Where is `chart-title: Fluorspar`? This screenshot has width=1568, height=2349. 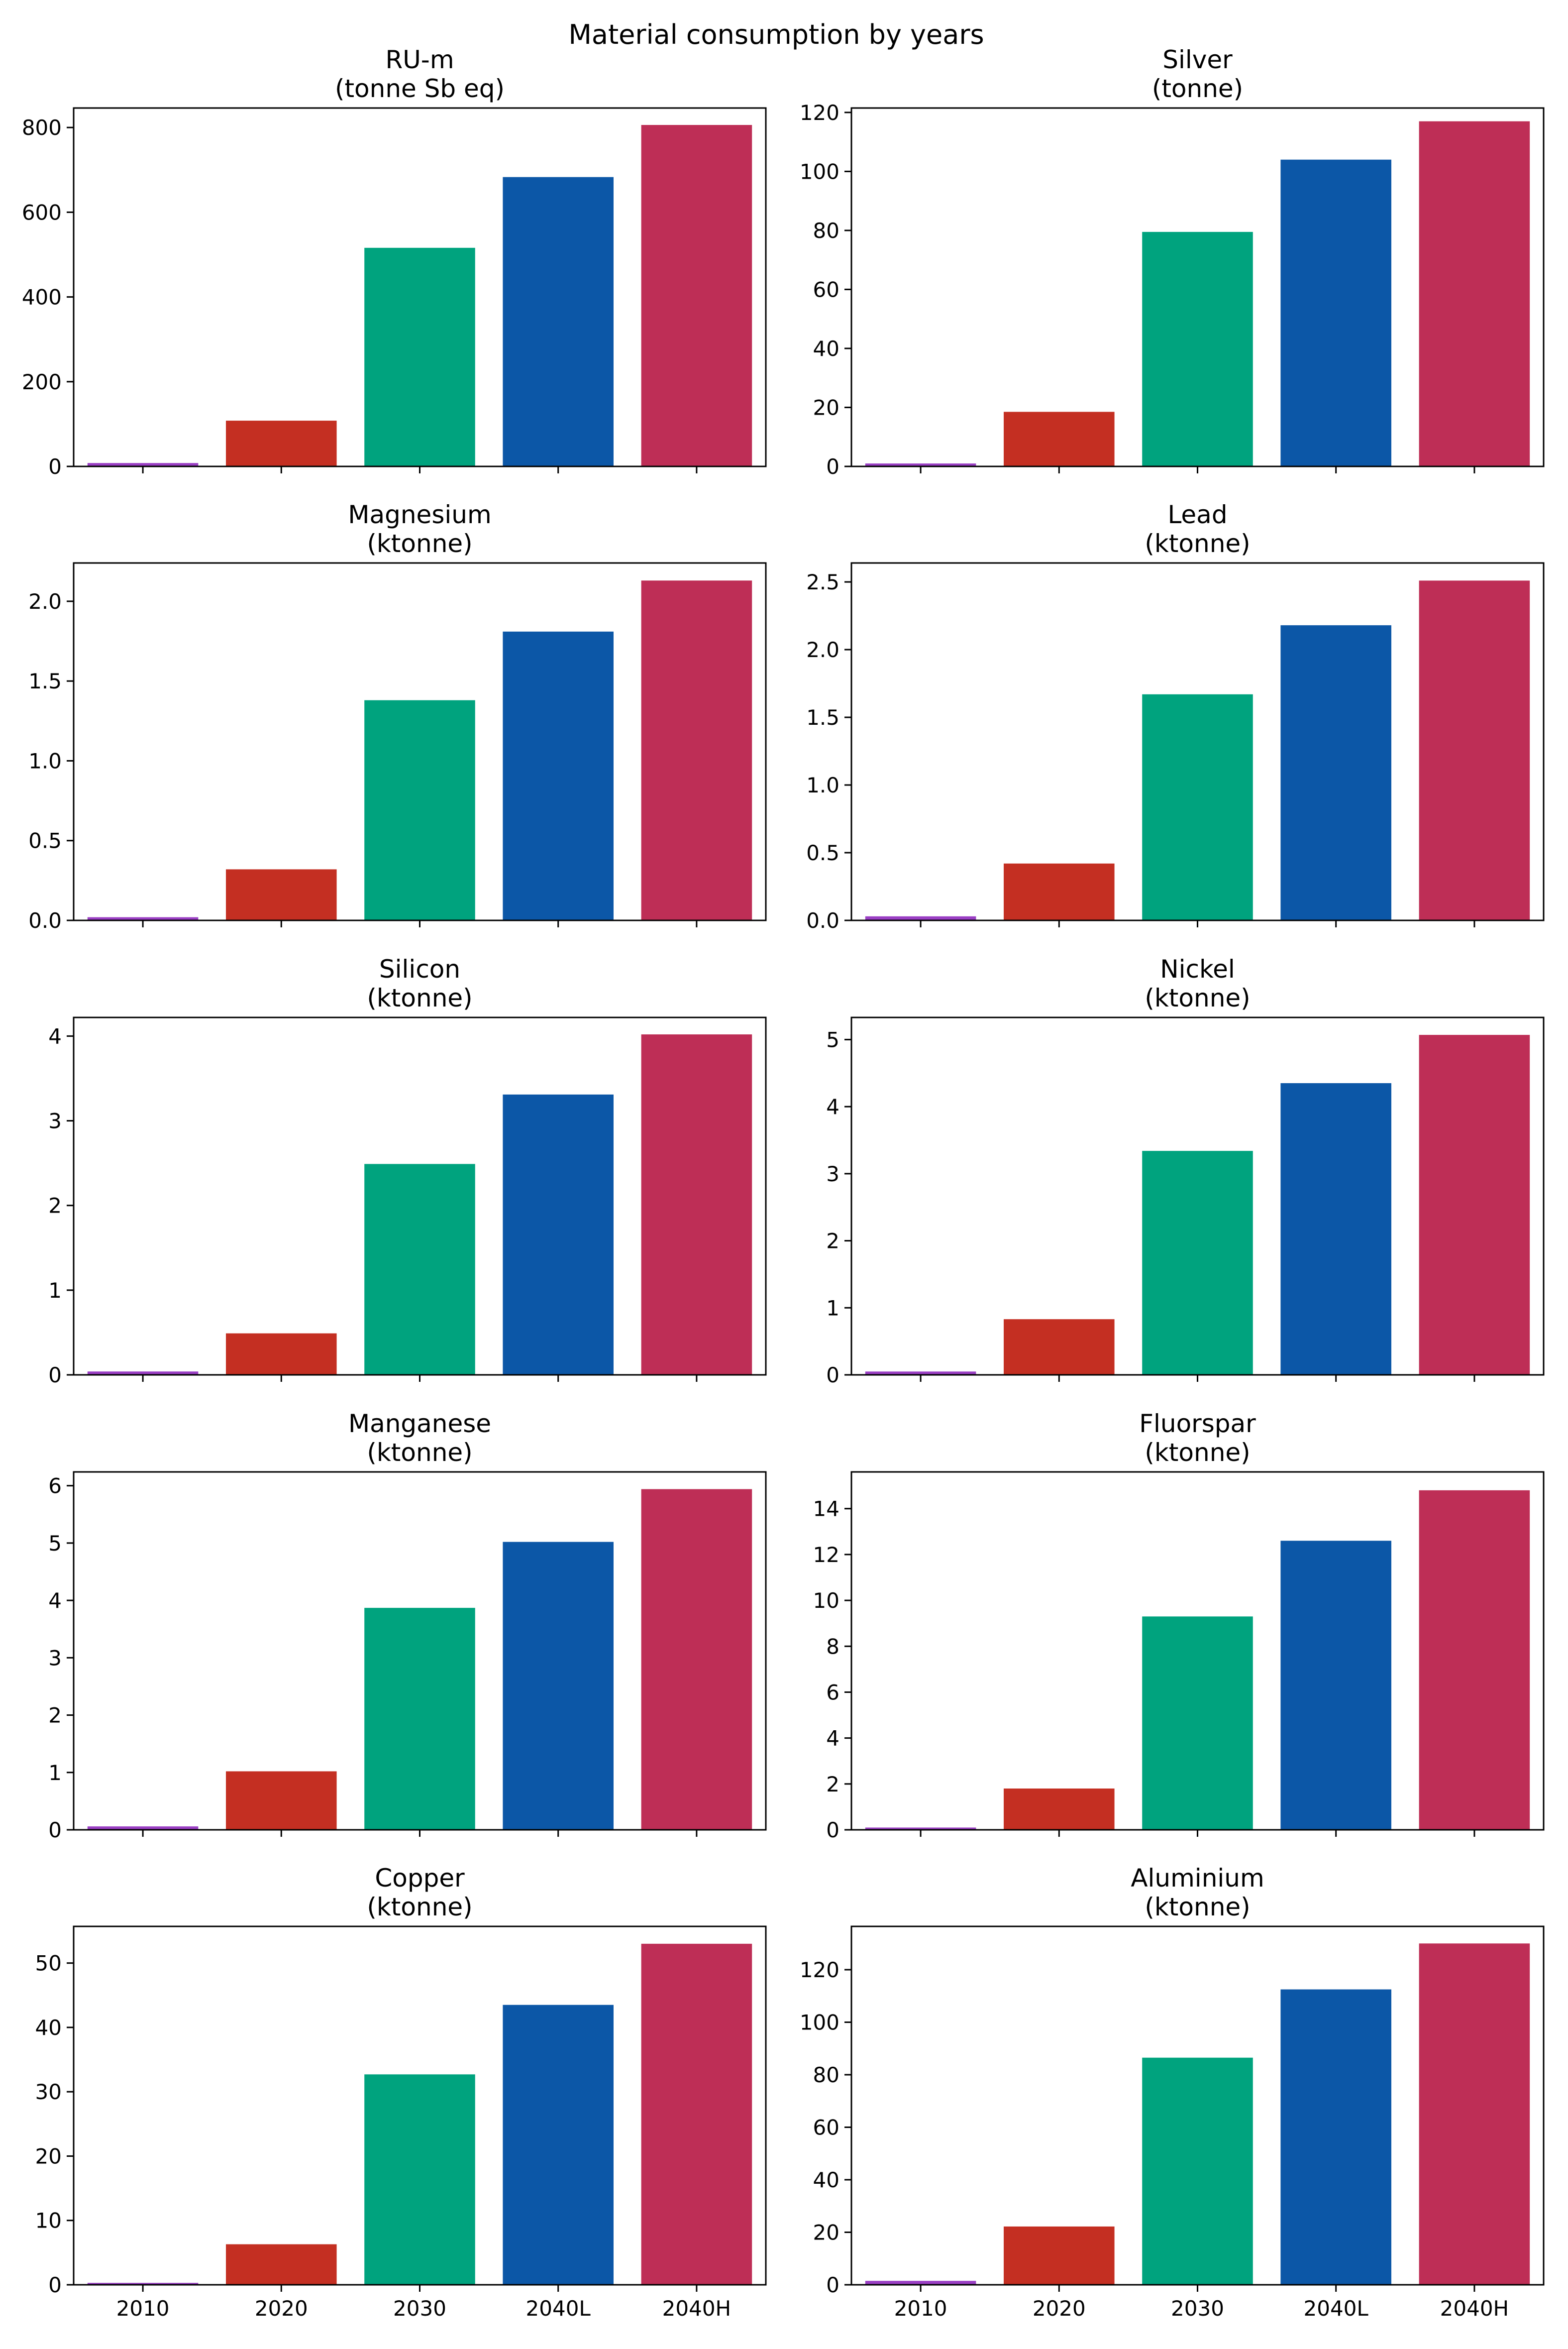
chart-title: Fluorspar is located at coordinates (1197, 1423).